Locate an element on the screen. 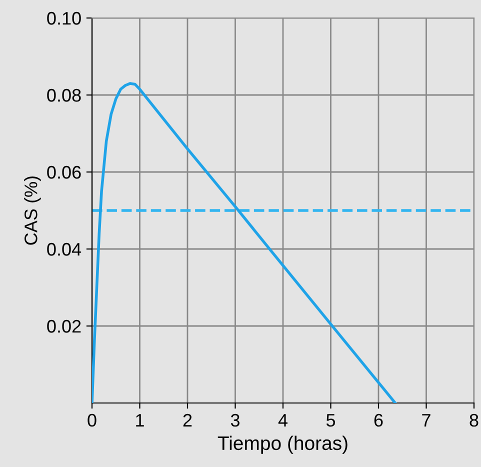 The width and height of the screenshot is (481, 467). x-tick-label: 7 is located at coordinates (426, 420).